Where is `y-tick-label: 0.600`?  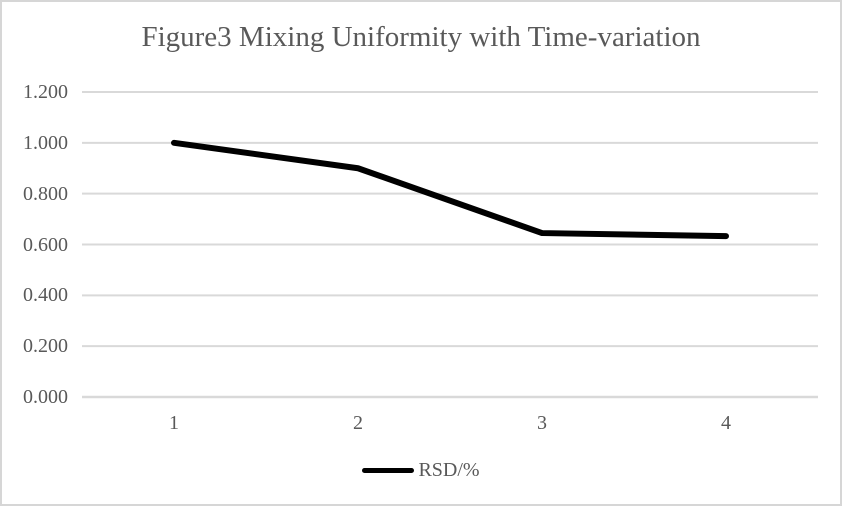 y-tick-label: 0.600 is located at coordinates (45, 244).